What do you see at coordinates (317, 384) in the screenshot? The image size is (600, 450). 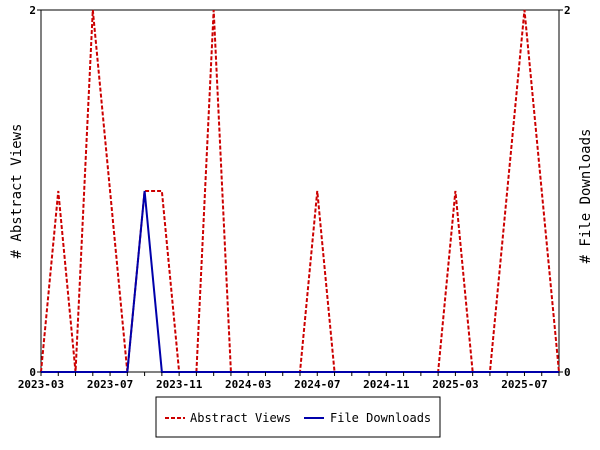 I see `x-tick-label: 2024-07` at bounding box center [317, 384].